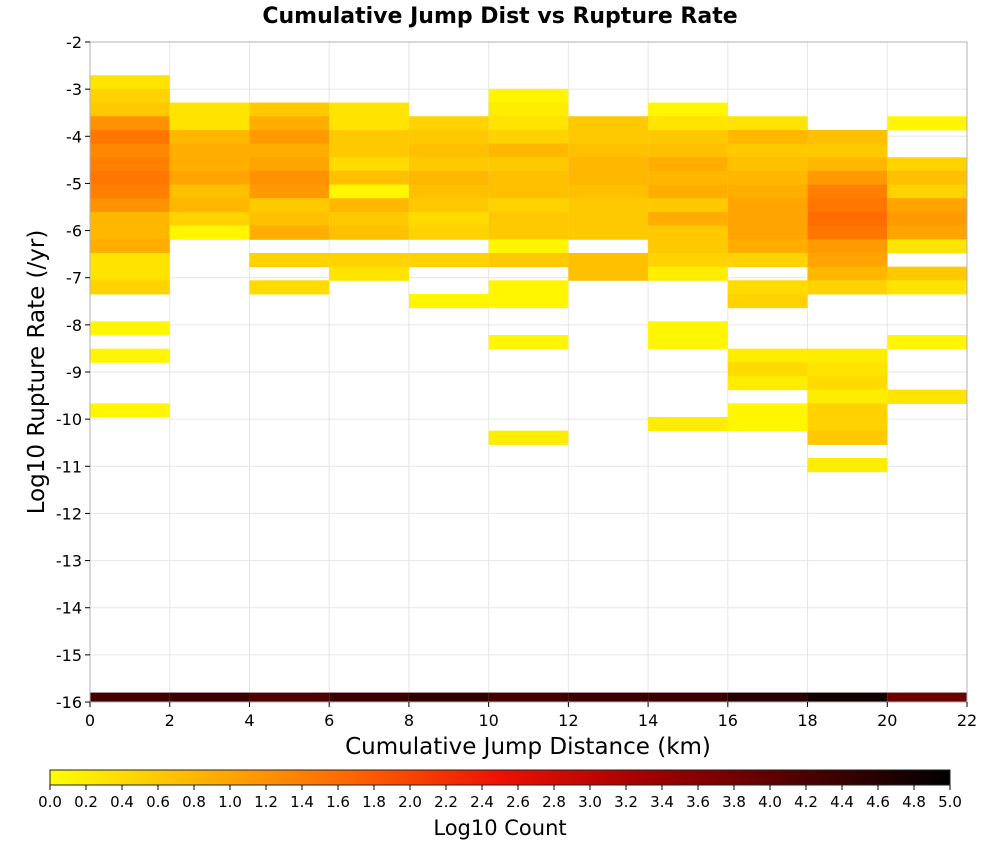 This screenshot has width=1000, height=850. Describe the element at coordinates (374, 802) in the screenshot. I see `colorbar-tick-label: 1.8` at that location.